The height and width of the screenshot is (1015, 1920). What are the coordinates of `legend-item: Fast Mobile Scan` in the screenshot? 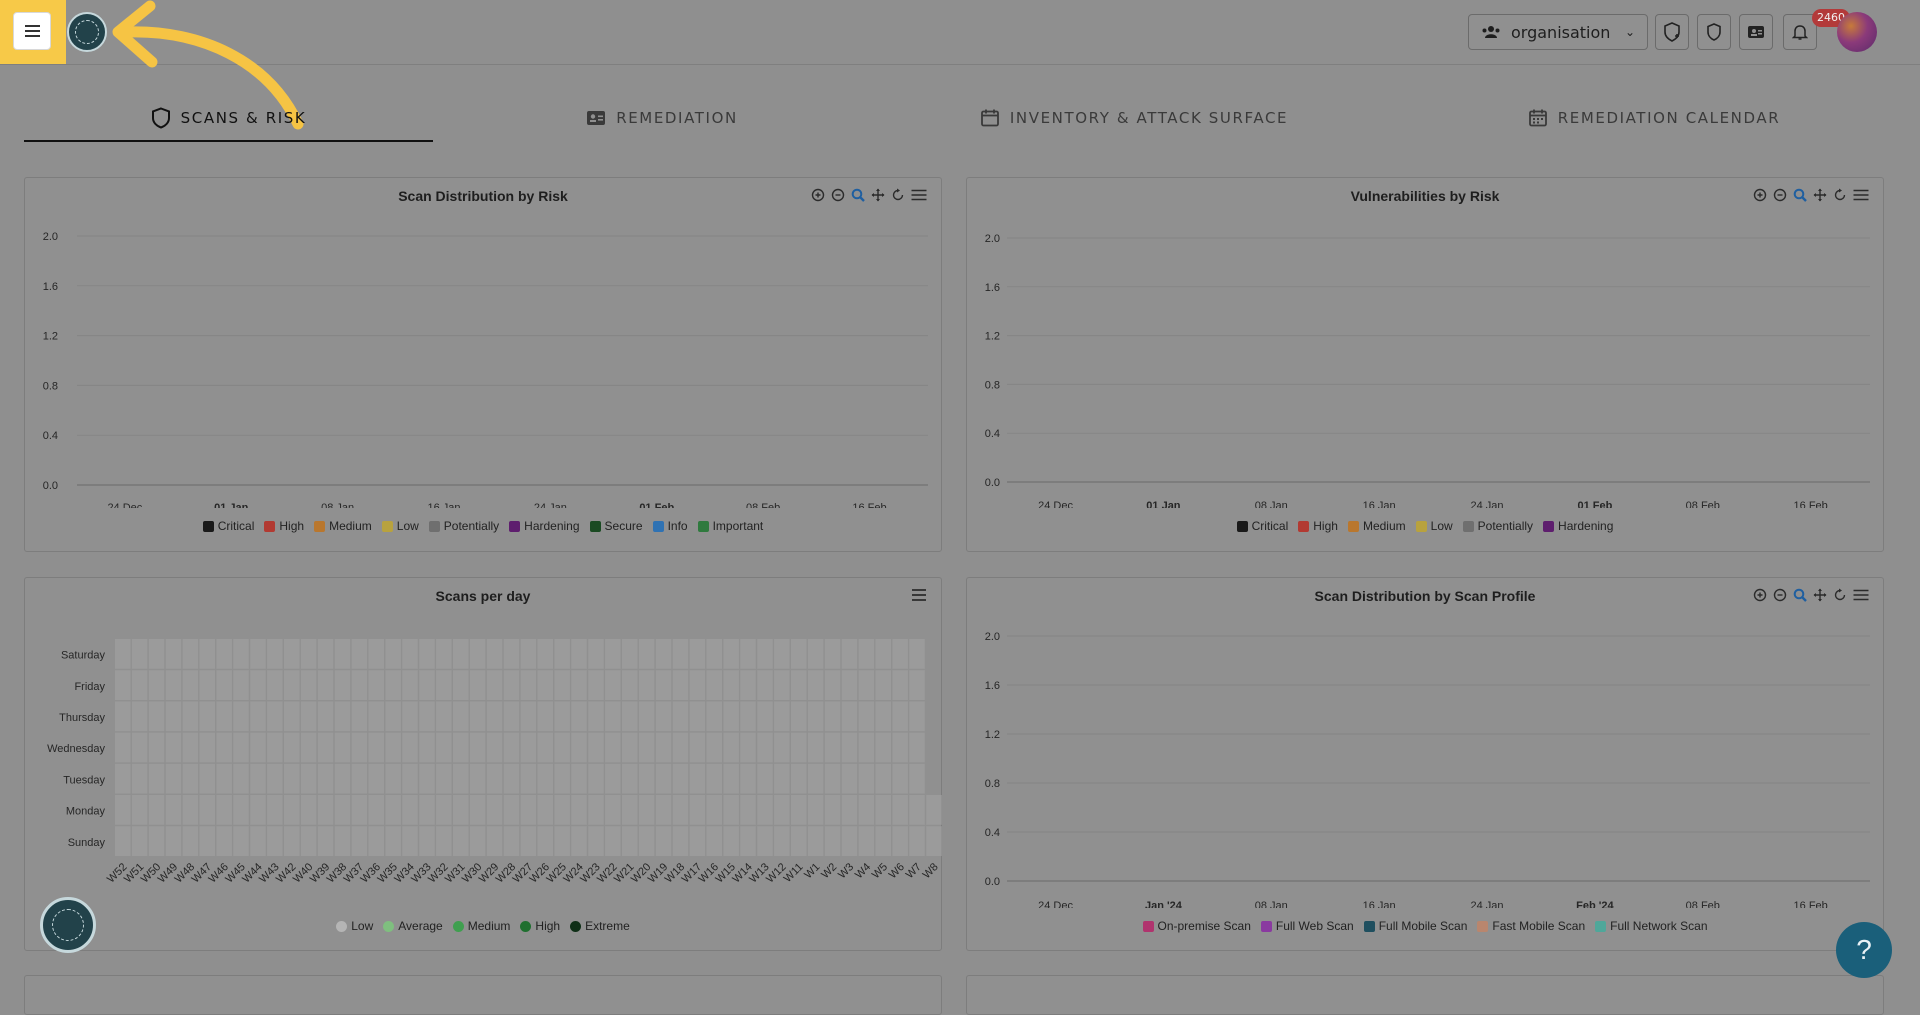 It's located at (1531, 926).